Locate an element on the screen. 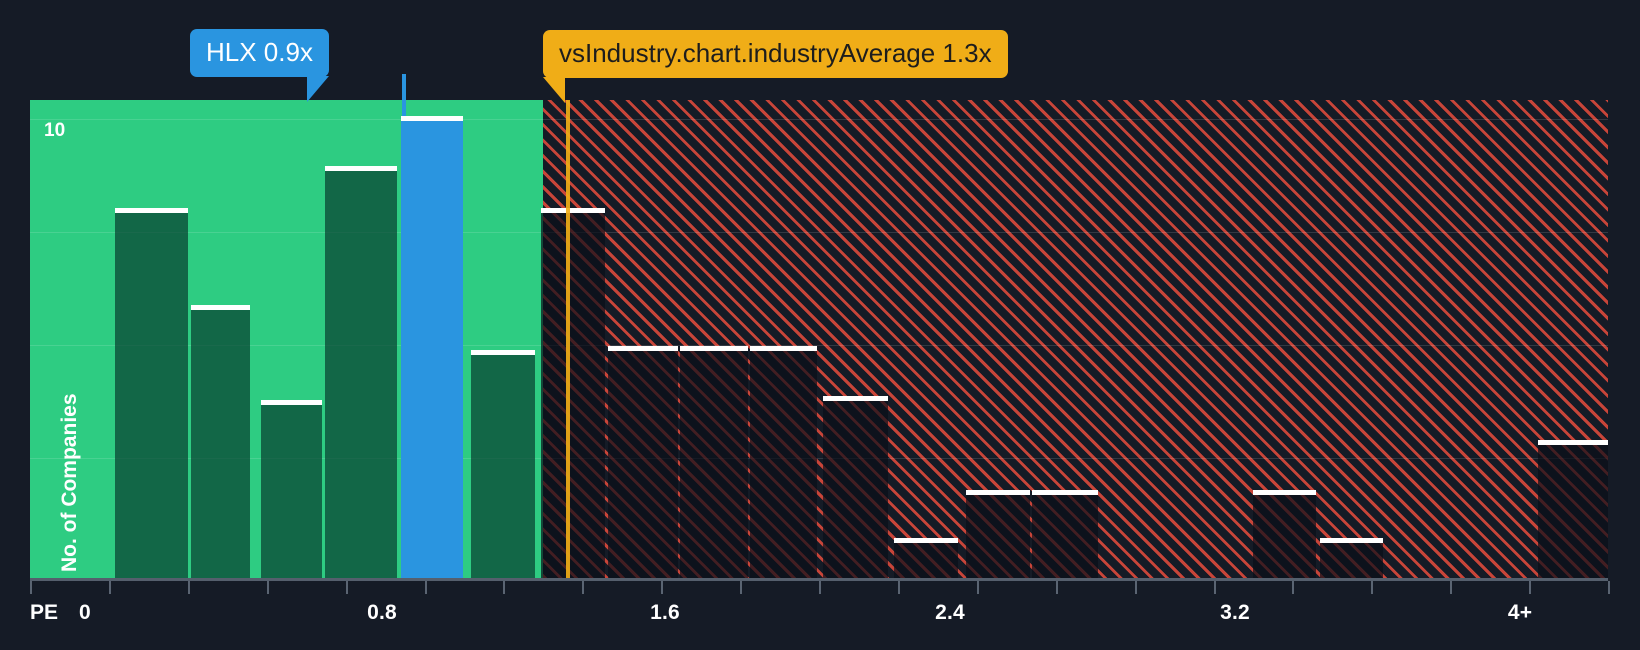 This screenshot has height=650, width=1640. y-axis-tick-label-10: 10 is located at coordinates (55, 130).